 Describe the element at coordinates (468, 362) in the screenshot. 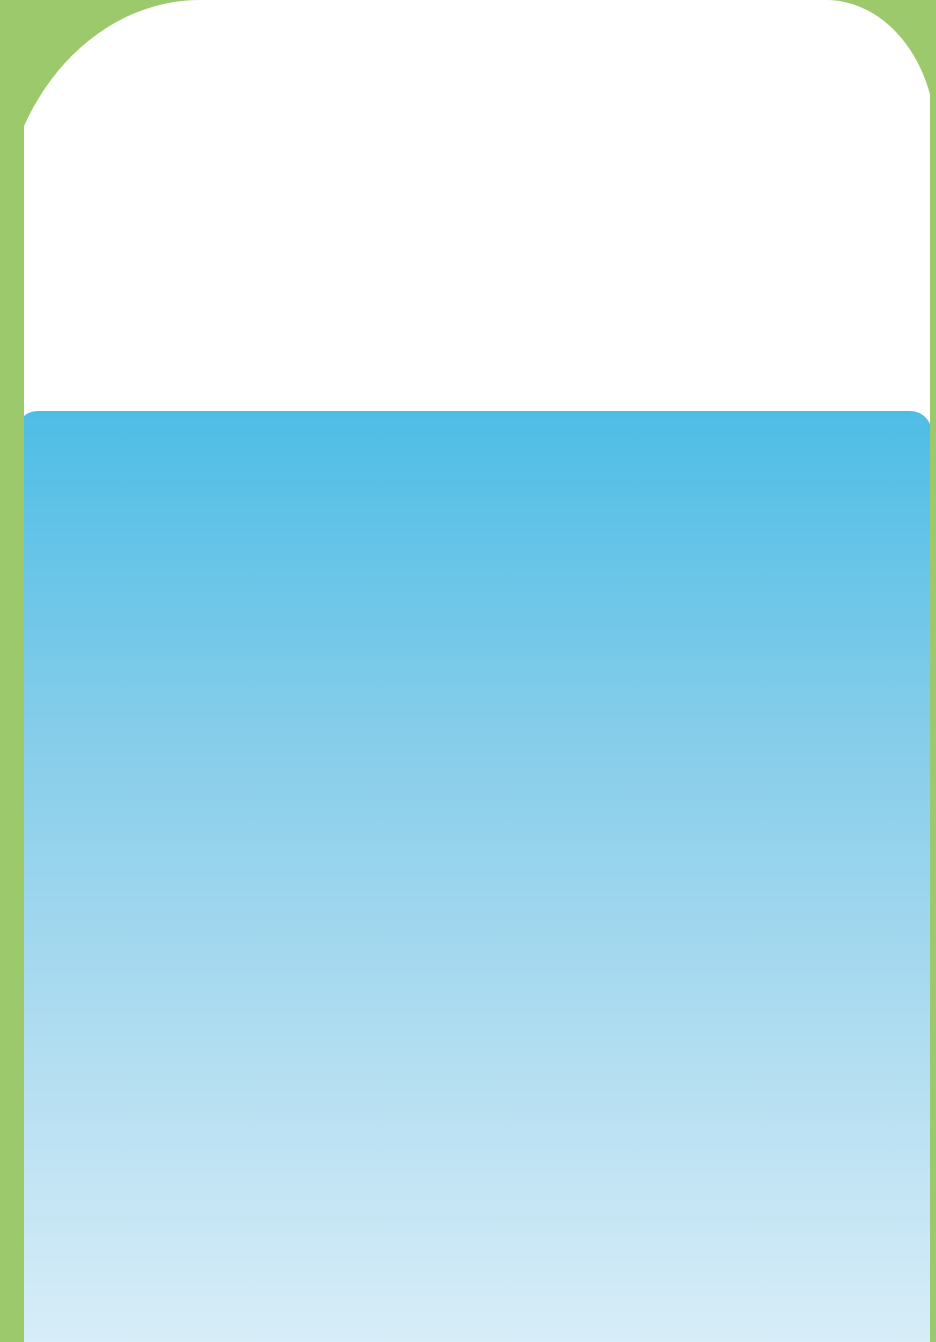

I see `page-title` at that location.